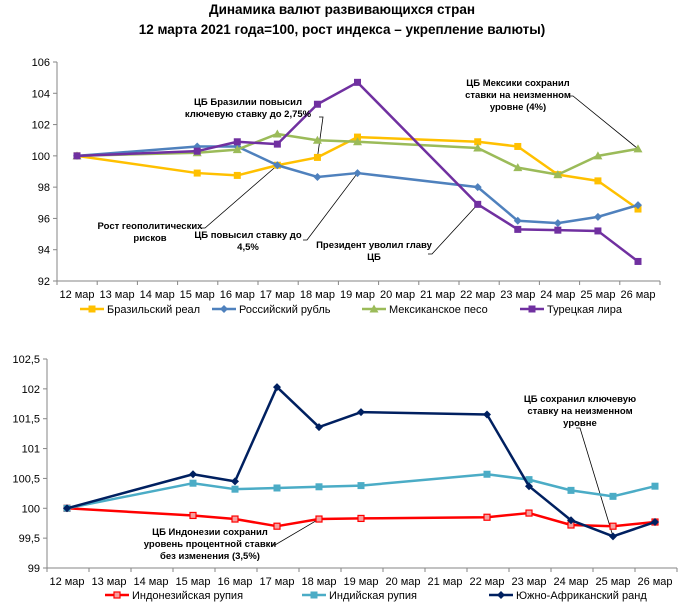 Image resolution: width=684 pixels, height=607 pixels. Describe the element at coordinates (585, 310) in the screenshot. I see `legend-label: Турецкая лира` at that location.